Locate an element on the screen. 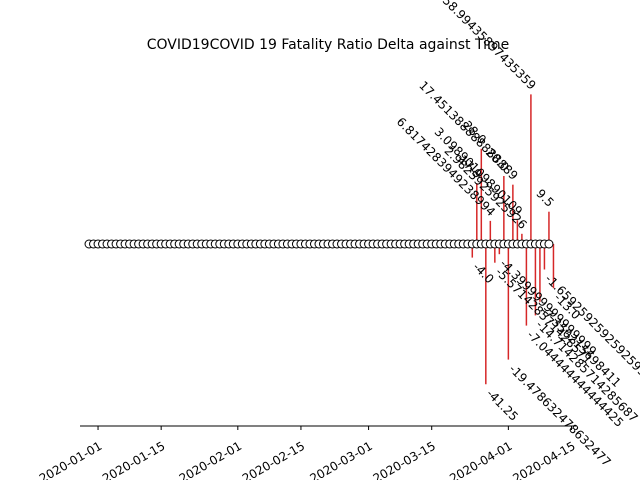 The height and width of the screenshot is (480, 640). data-label: 9.5 is located at coordinates (544, 197).